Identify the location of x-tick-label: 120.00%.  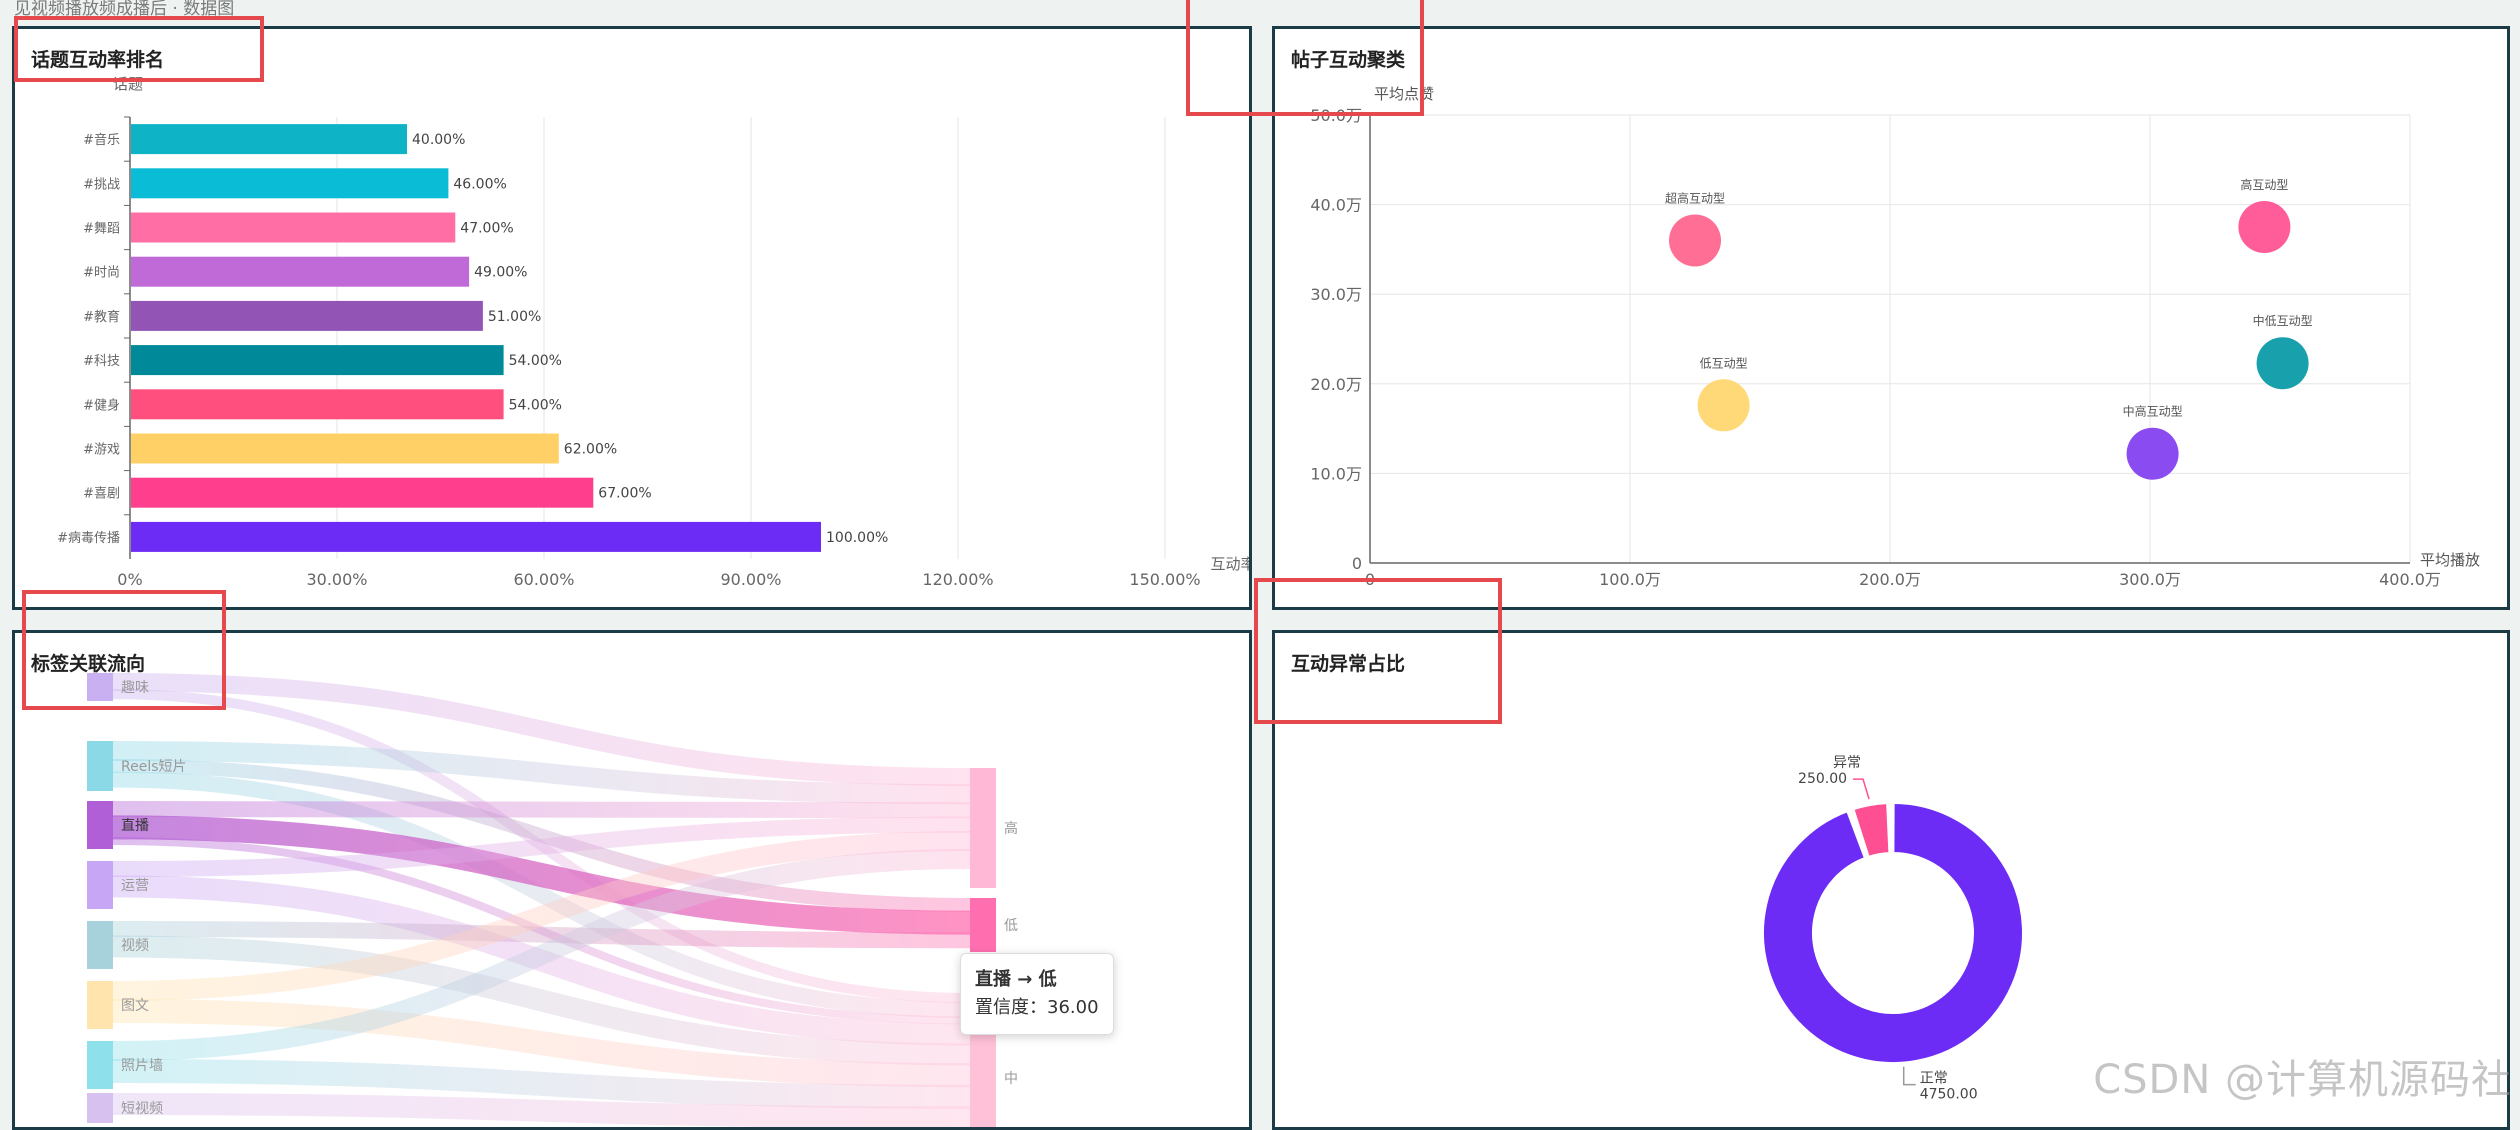
(957, 579).